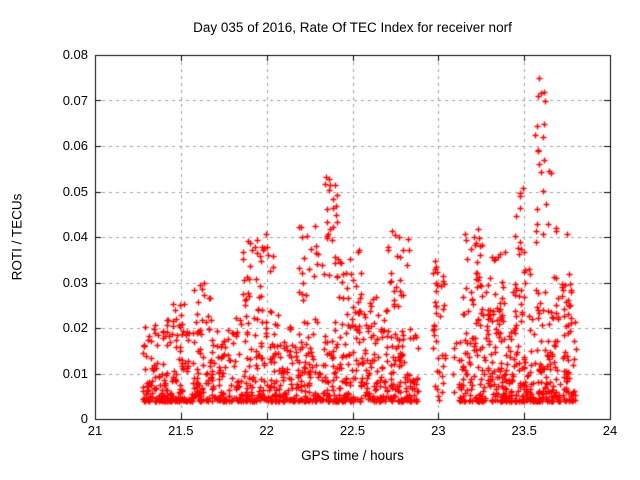 The image size is (640, 480). What do you see at coordinates (352, 455) in the screenshot?
I see `x-axis-label: GPS time / hours` at bounding box center [352, 455].